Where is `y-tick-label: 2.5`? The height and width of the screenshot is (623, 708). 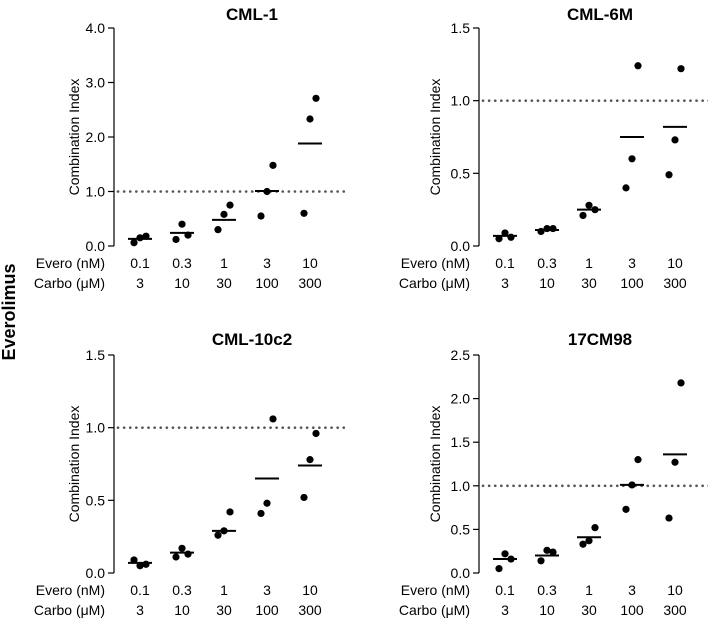 y-tick-label: 2.5 is located at coordinates (461, 355).